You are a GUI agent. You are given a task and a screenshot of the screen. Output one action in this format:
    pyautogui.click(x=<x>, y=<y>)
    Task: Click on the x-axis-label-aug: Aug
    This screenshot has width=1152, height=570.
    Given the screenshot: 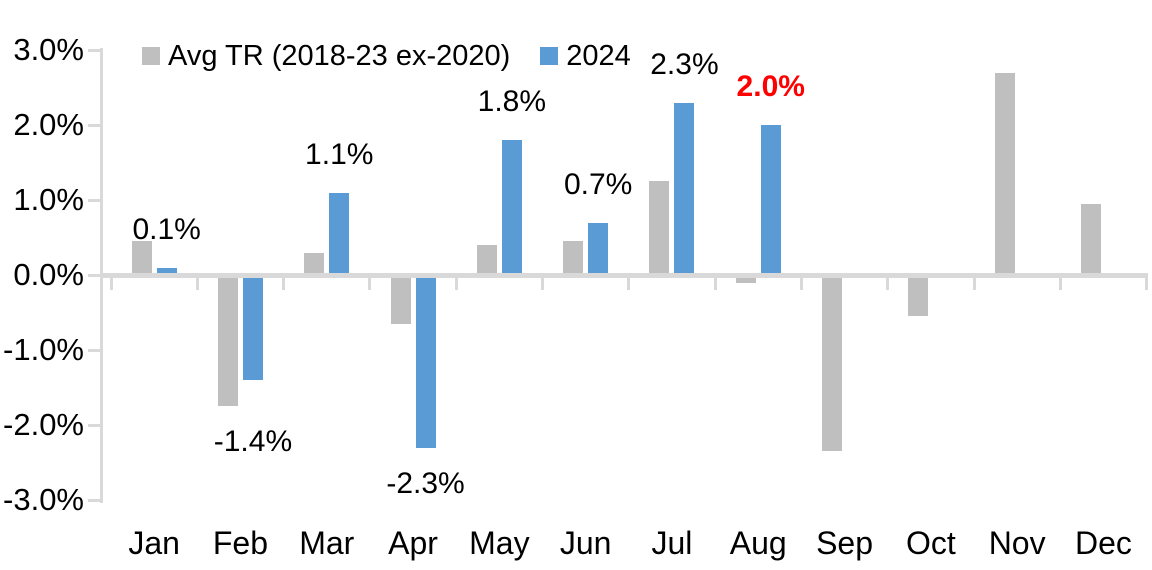 What is the action you would take?
    pyautogui.click(x=758, y=543)
    